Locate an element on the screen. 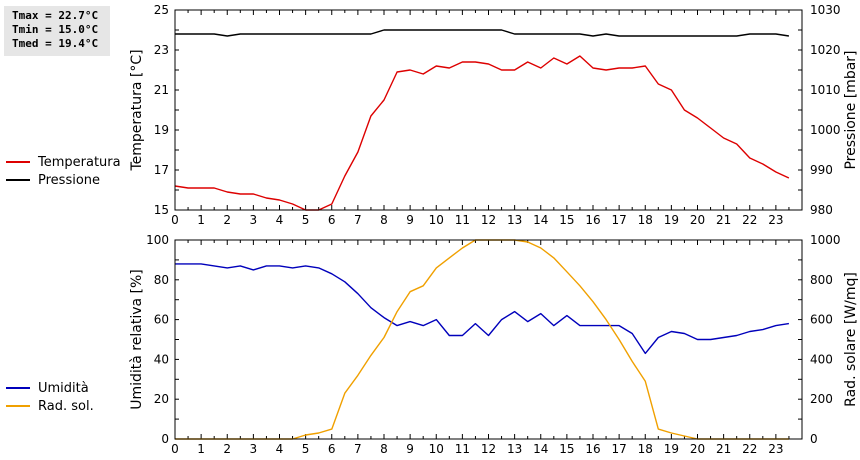 The height and width of the screenshot is (460, 860). panel-1-y-tick-label: 19 is located at coordinates (161, 130).